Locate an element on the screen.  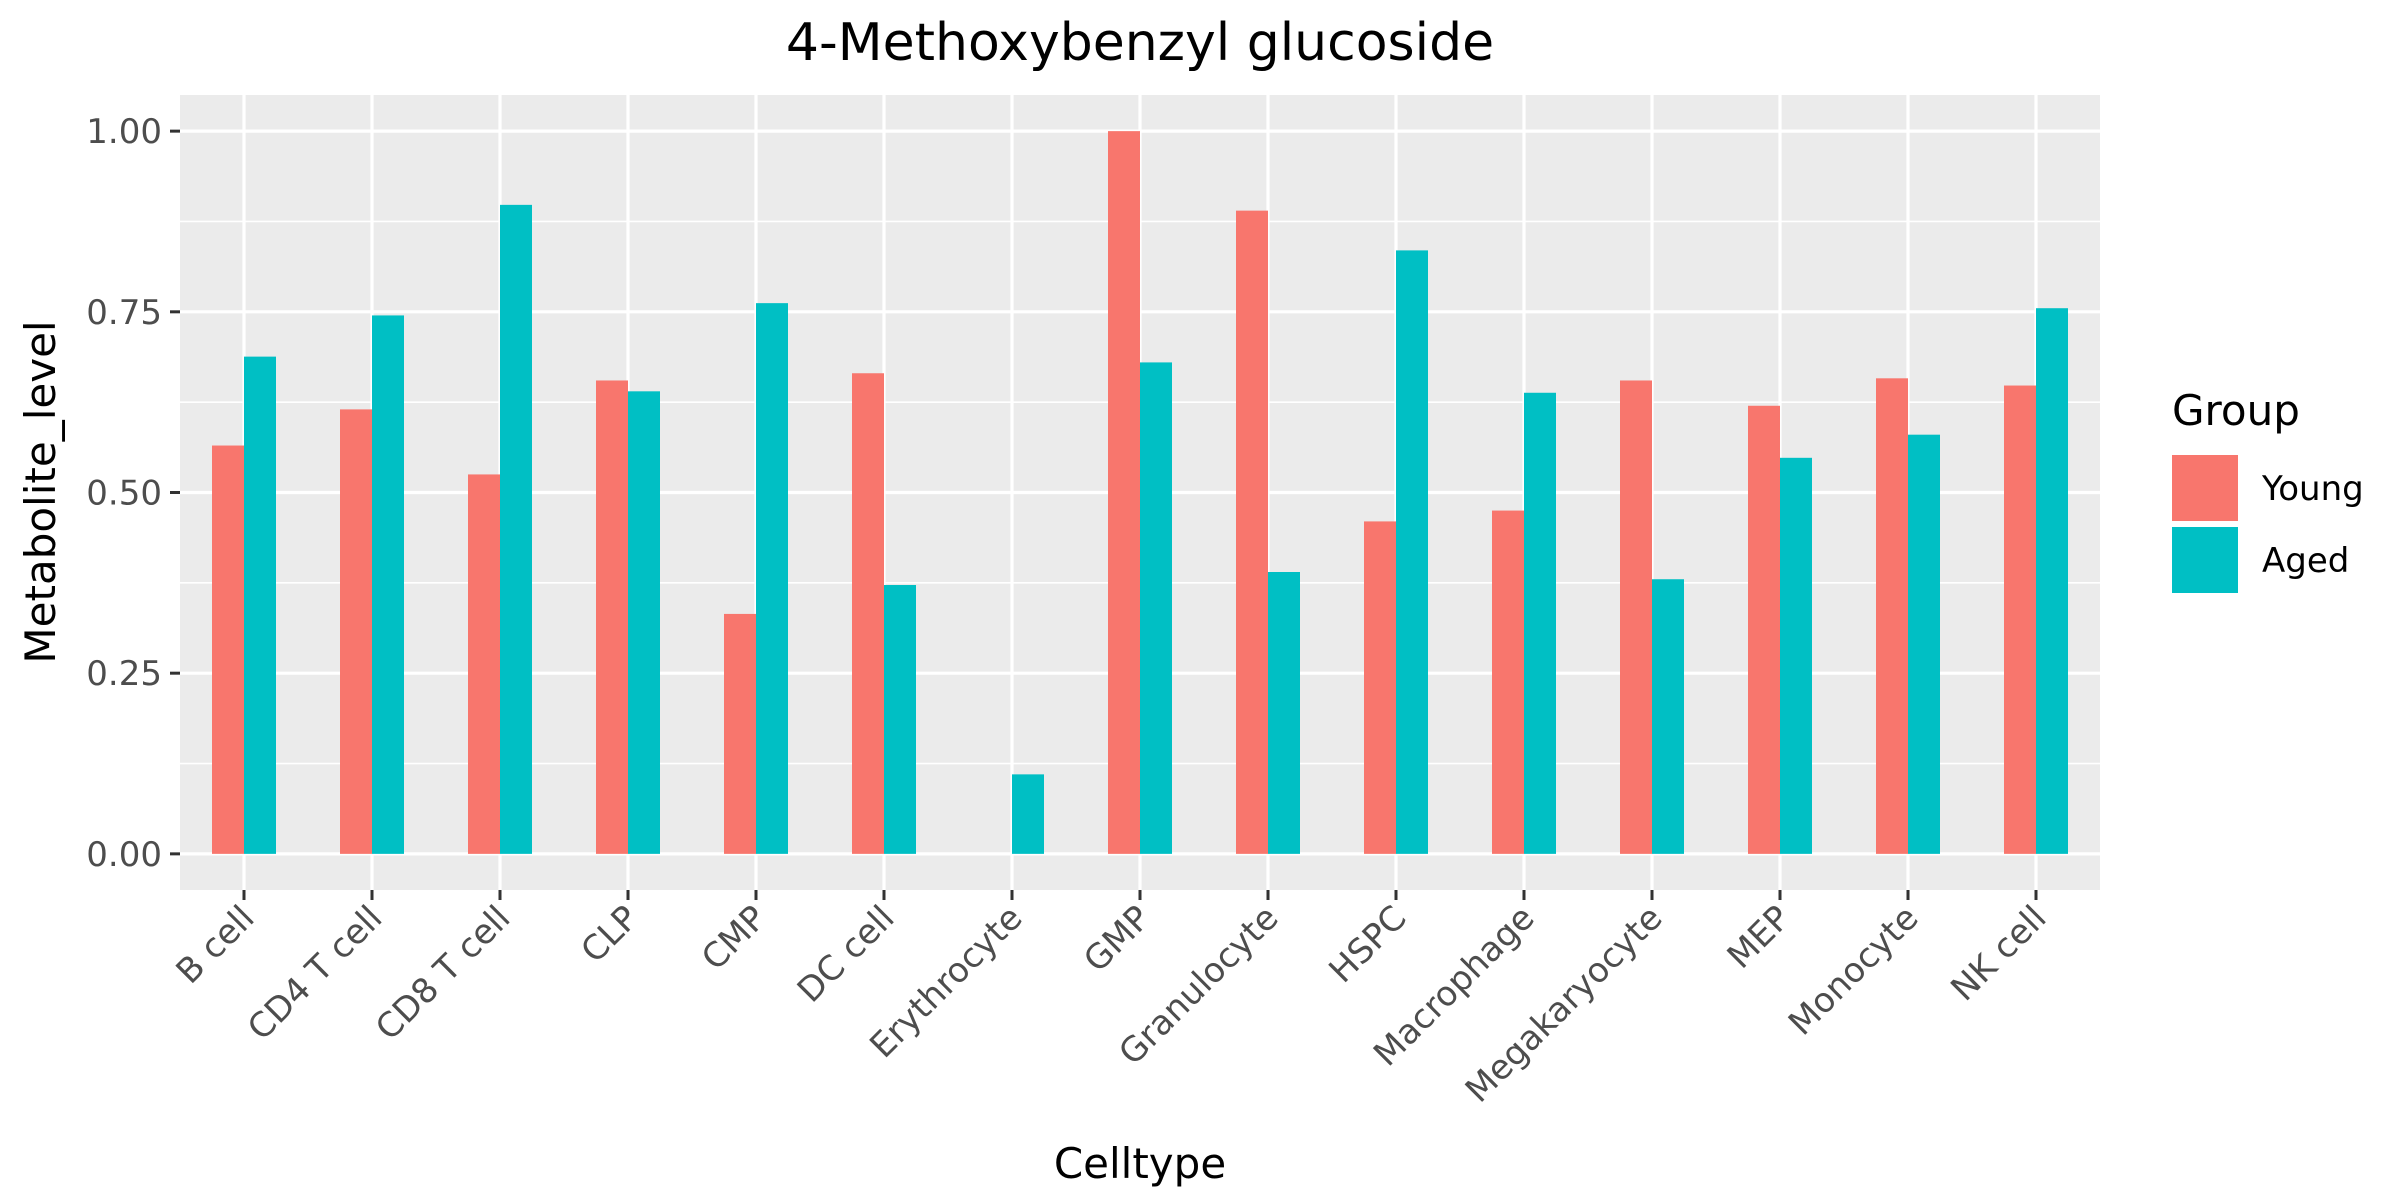
x-tick-label: CLP is located at coordinates (609, 934).